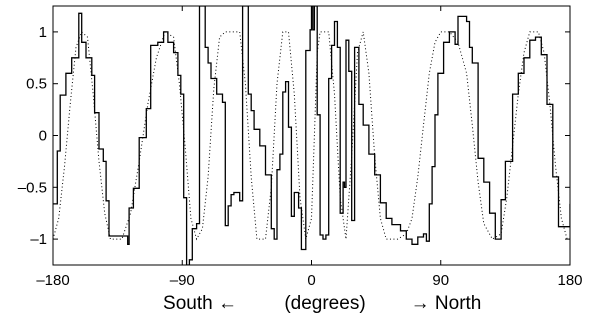 This screenshot has width=596, height=327. I want to click on x-tick-label: 90, so click(440, 280).